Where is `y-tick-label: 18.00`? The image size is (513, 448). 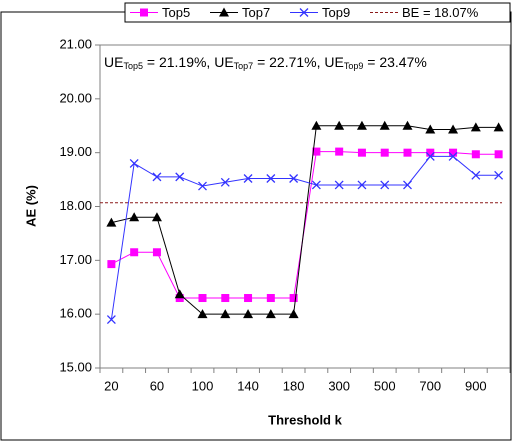 y-tick-label: 18.00 is located at coordinates (75, 205).